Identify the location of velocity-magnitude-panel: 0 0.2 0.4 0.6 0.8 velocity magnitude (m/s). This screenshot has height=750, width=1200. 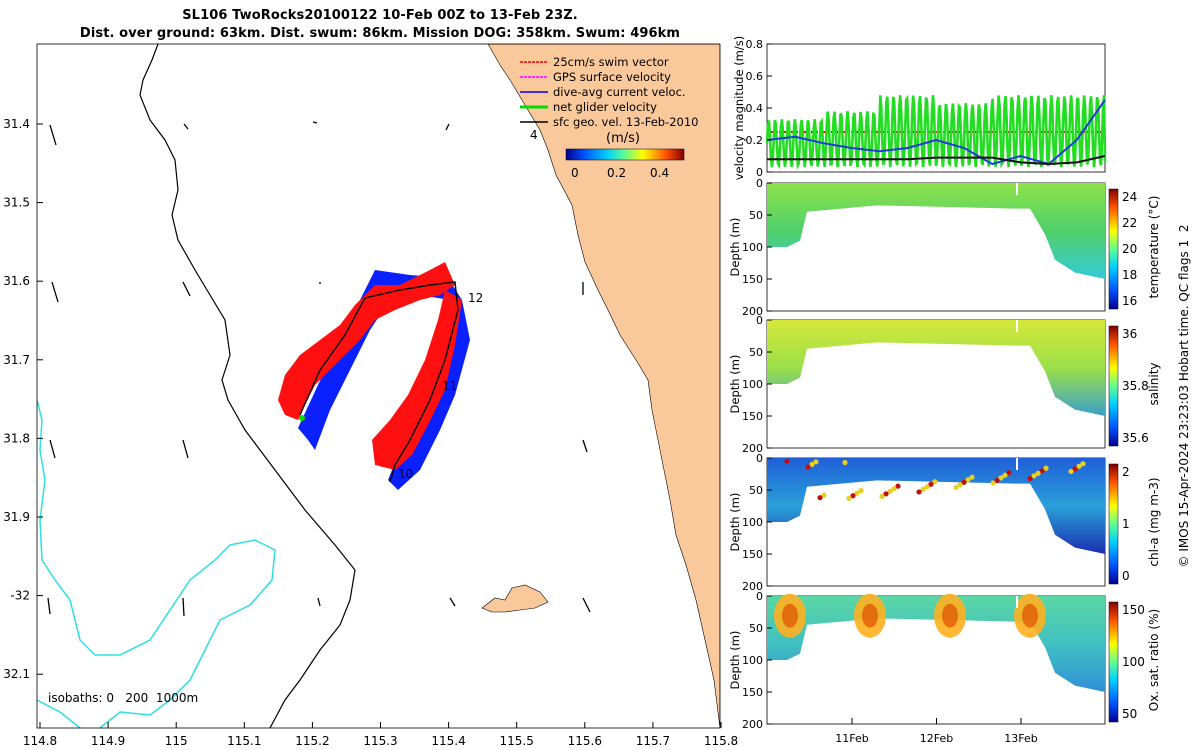
(919, 108).